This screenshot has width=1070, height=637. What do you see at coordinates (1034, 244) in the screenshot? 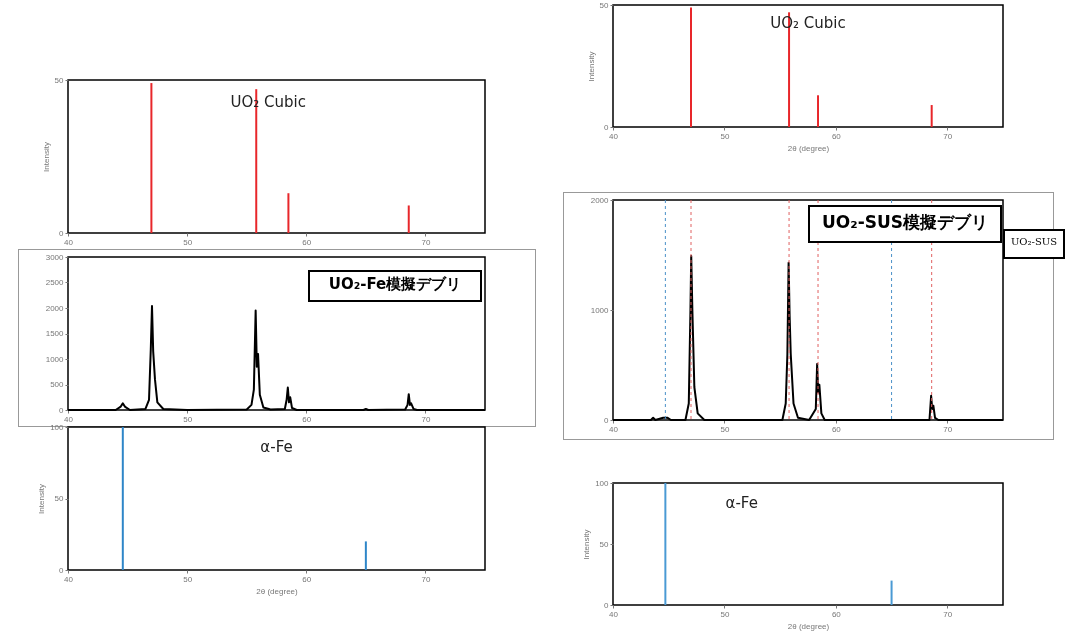
I see `text: UO₂-SUS` at bounding box center [1034, 244].